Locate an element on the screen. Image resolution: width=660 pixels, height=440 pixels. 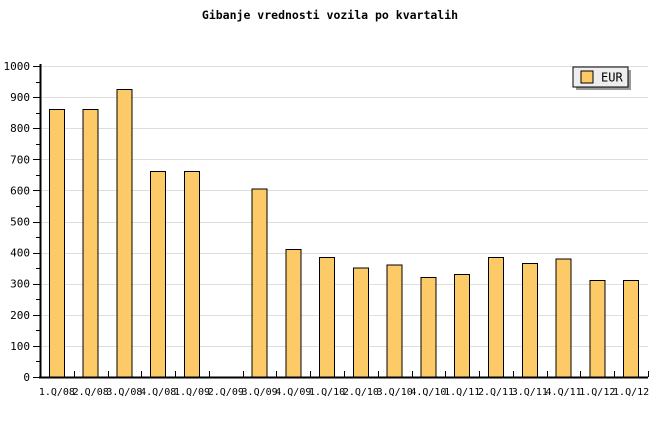
y-tick-label: 100 is located at coordinates (20, 346).